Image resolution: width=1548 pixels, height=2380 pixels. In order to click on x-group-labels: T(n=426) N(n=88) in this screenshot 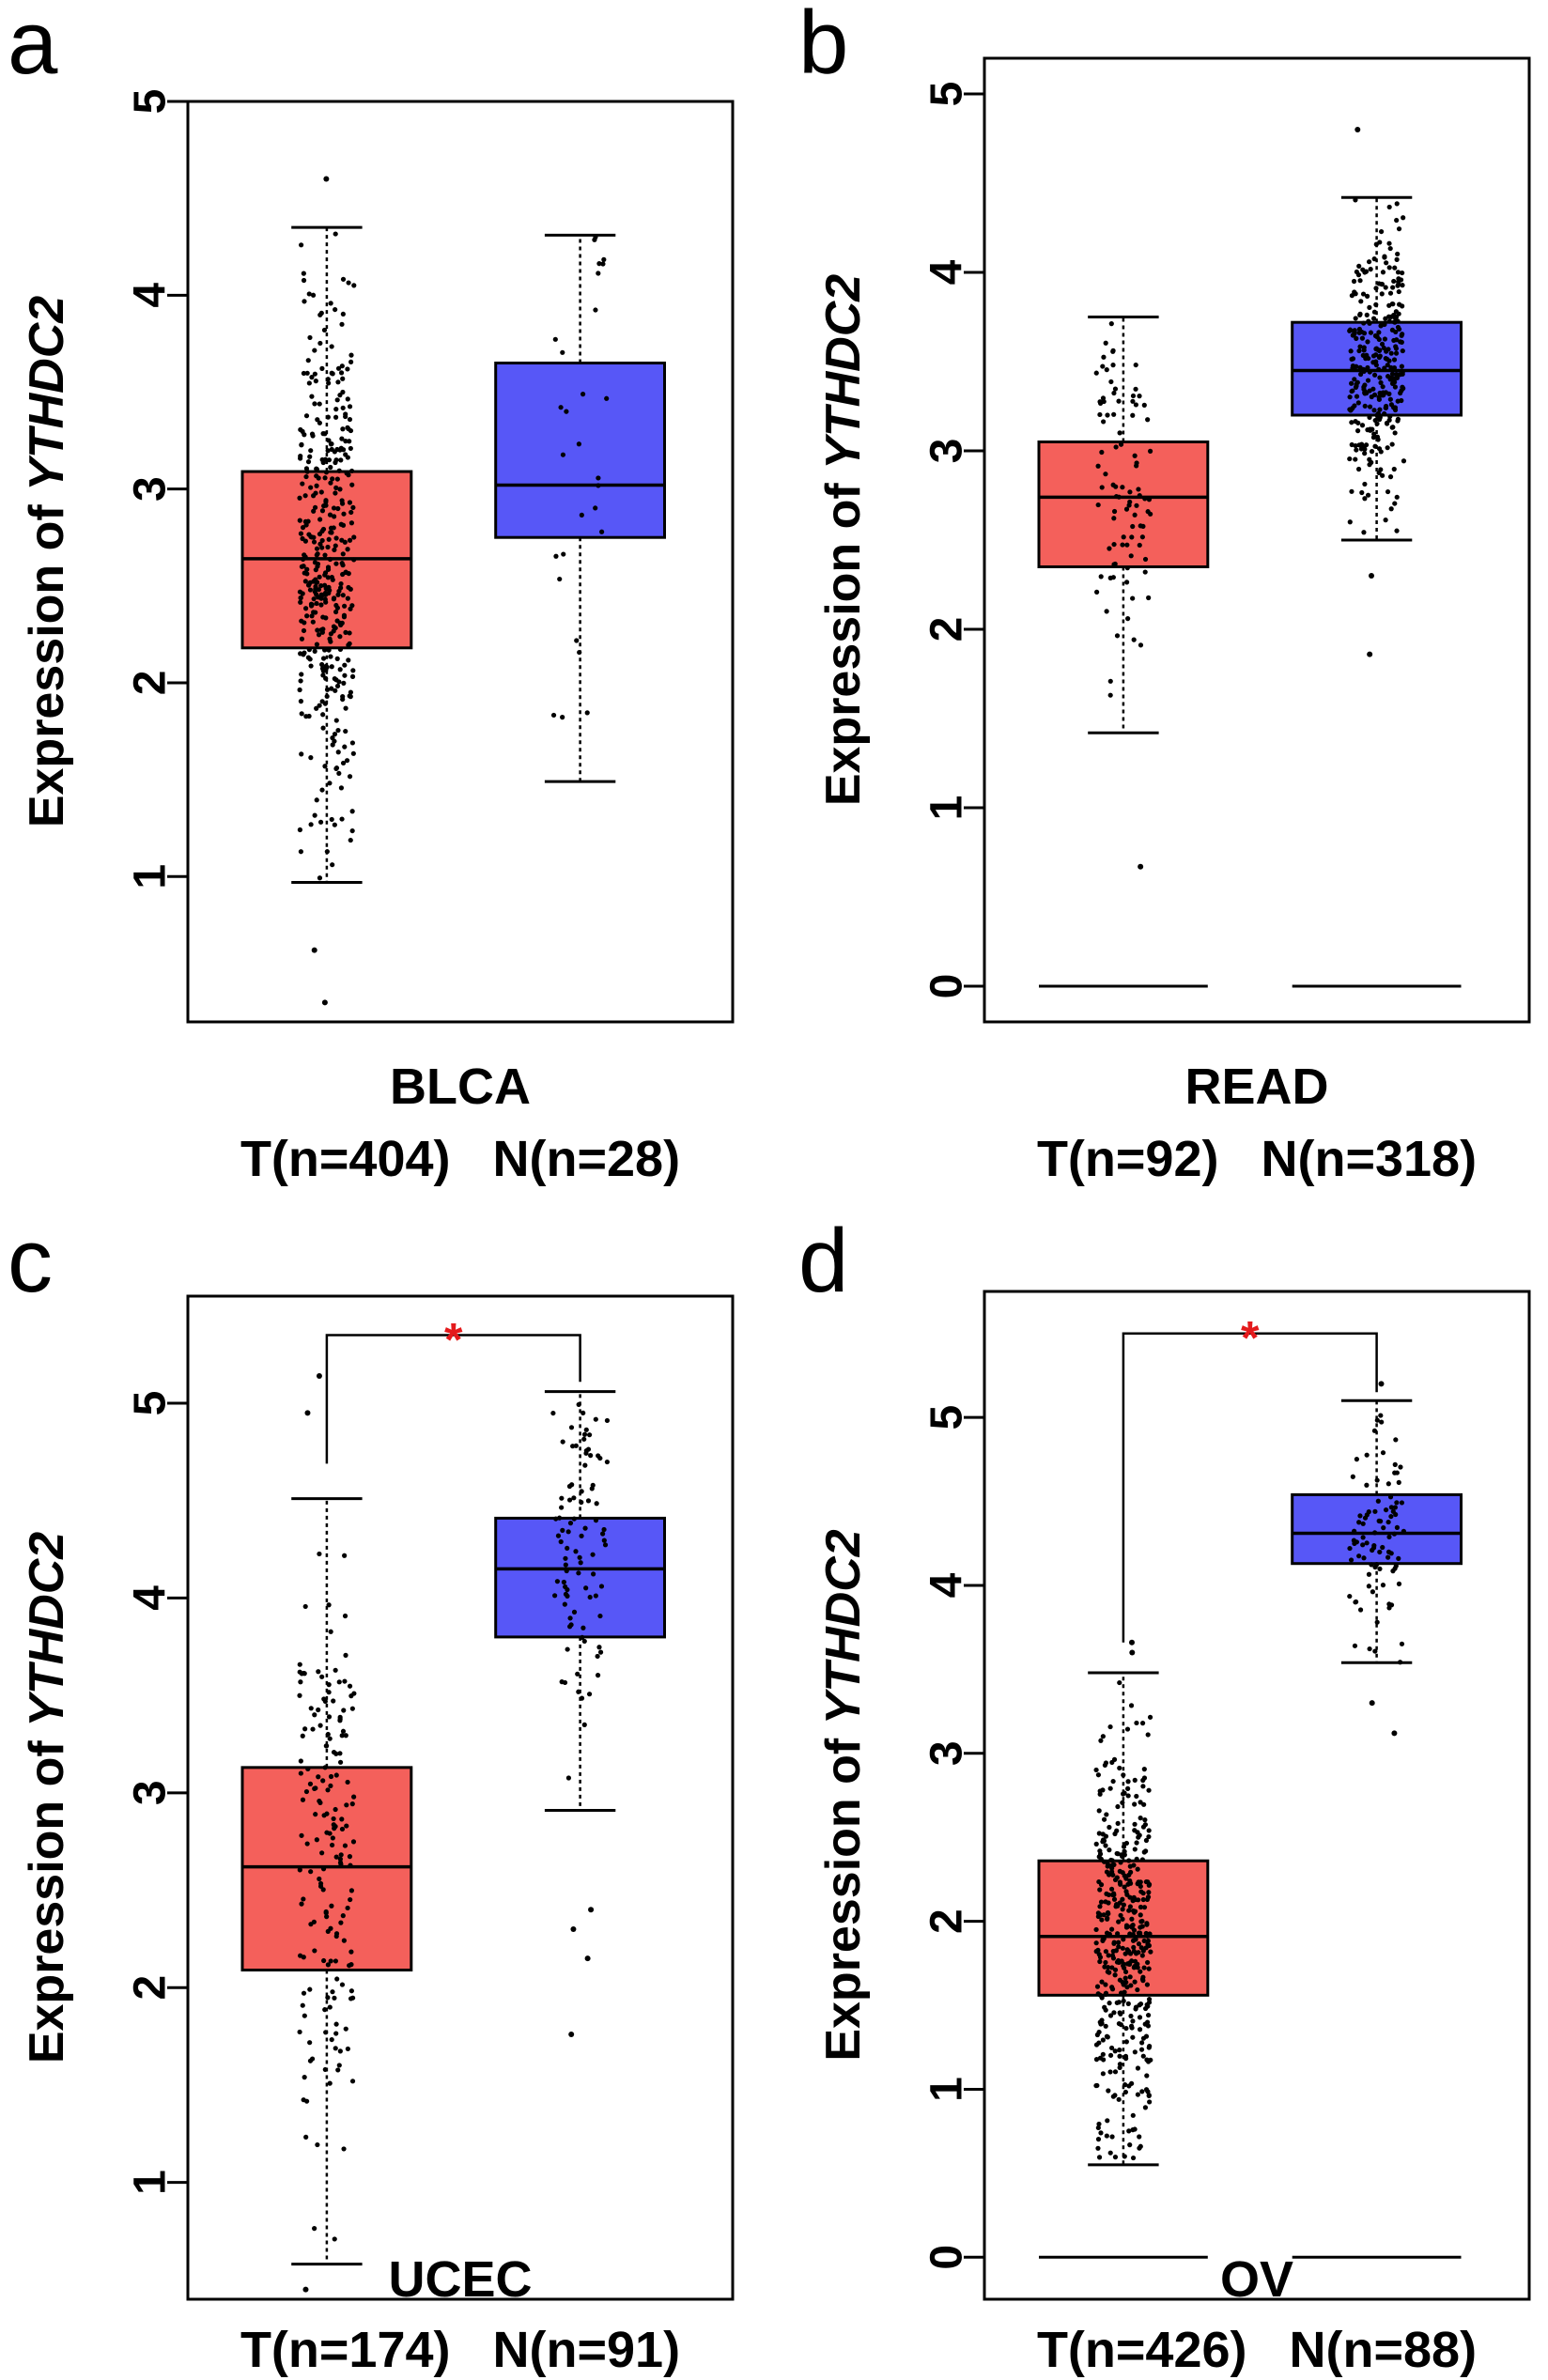, I will do `click(1257, 2350)`.